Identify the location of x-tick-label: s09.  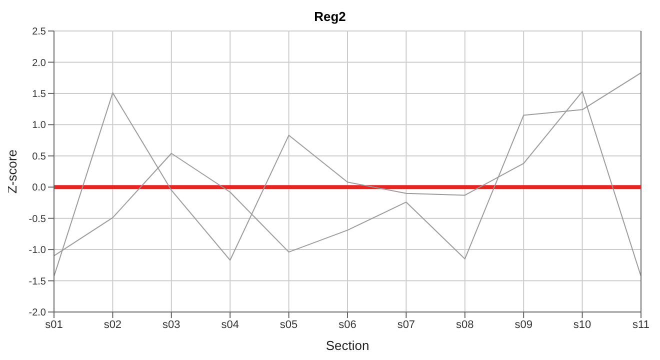
(523, 324).